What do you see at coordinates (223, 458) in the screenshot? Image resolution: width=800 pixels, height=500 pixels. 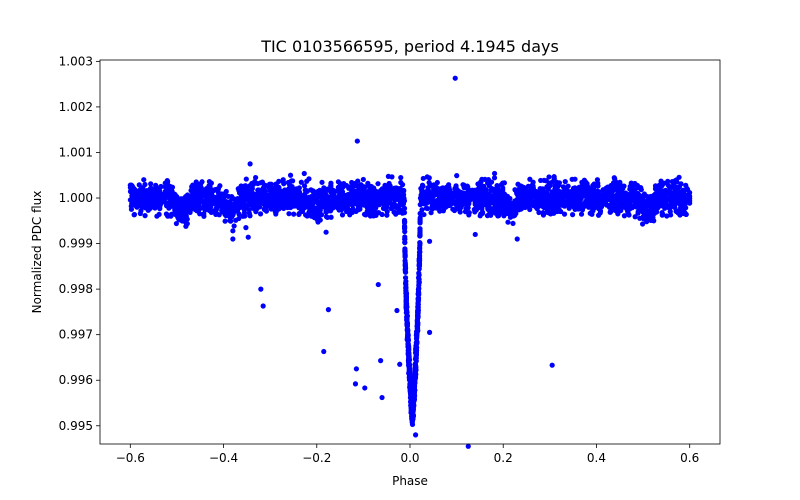 I see `x-tick-label: −0.4` at bounding box center [223, 458].